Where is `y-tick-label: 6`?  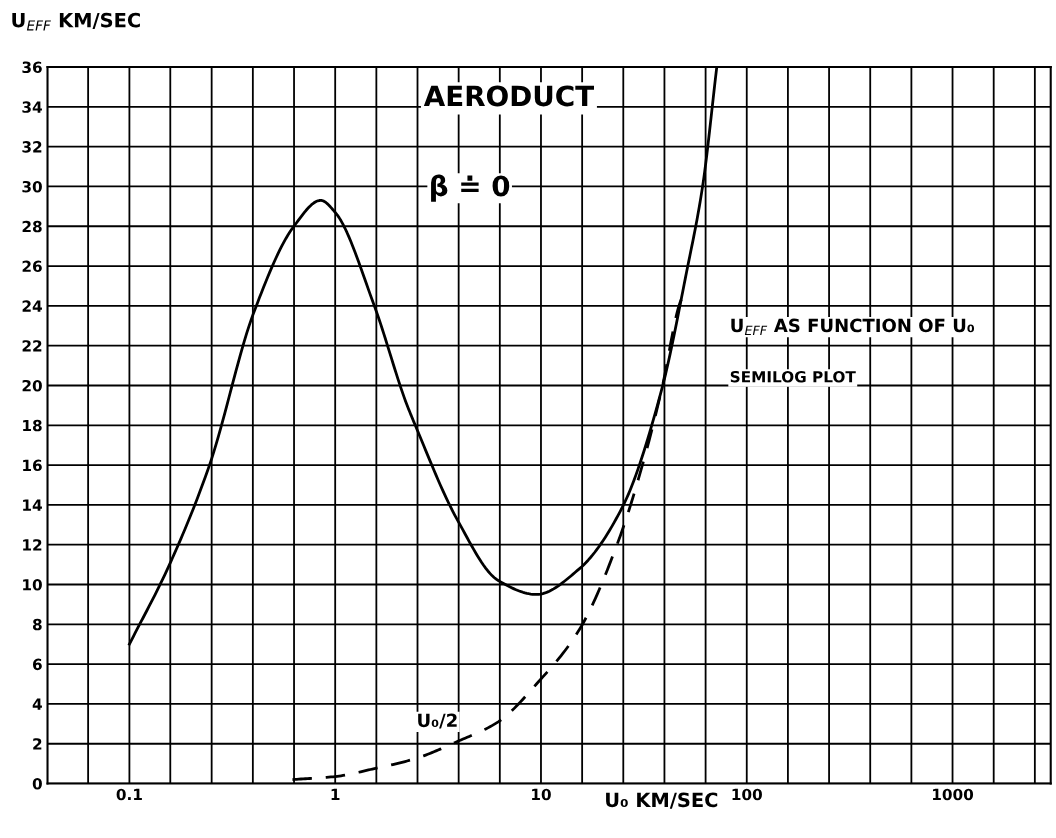 y-tick-label: 6 is located at coordinates (37, 664).